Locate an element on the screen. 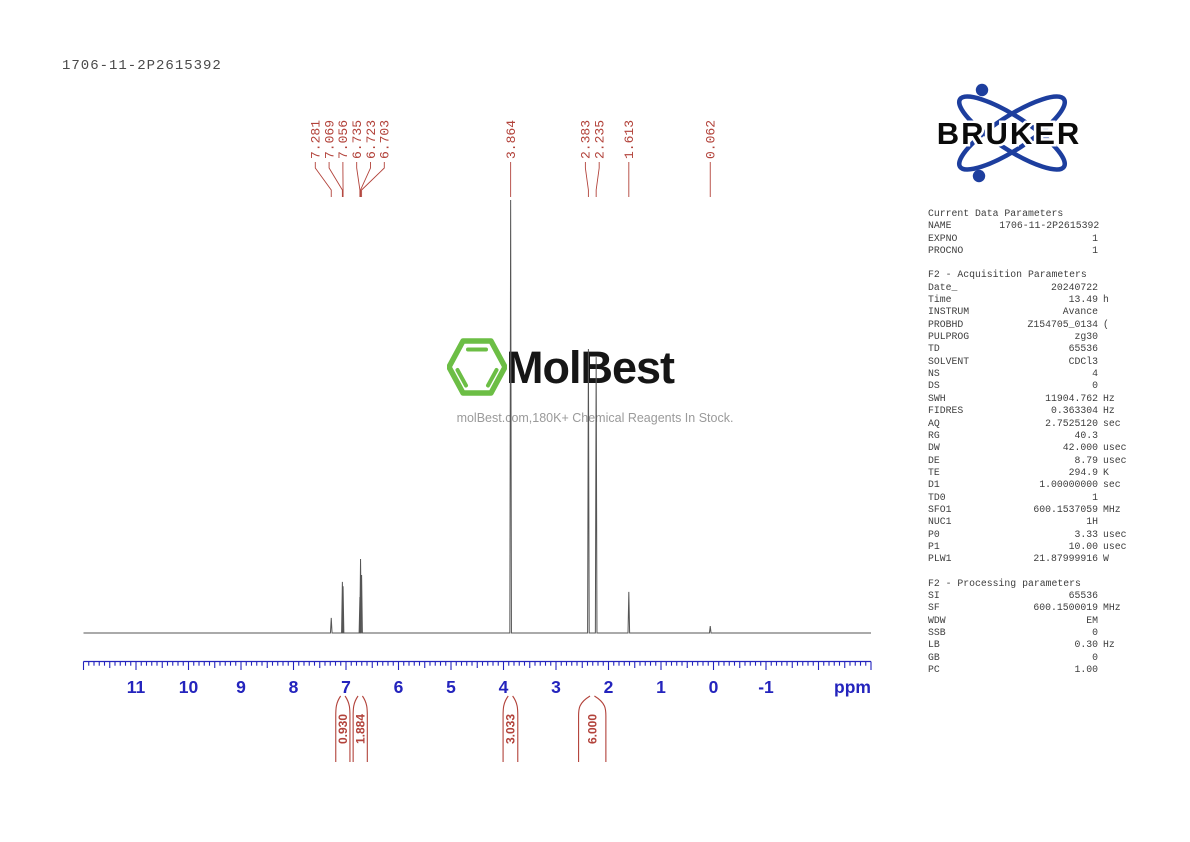 The width and height of the screenshot is (1190, 842). param-value: Avance is located at coordinates (1080, 312).